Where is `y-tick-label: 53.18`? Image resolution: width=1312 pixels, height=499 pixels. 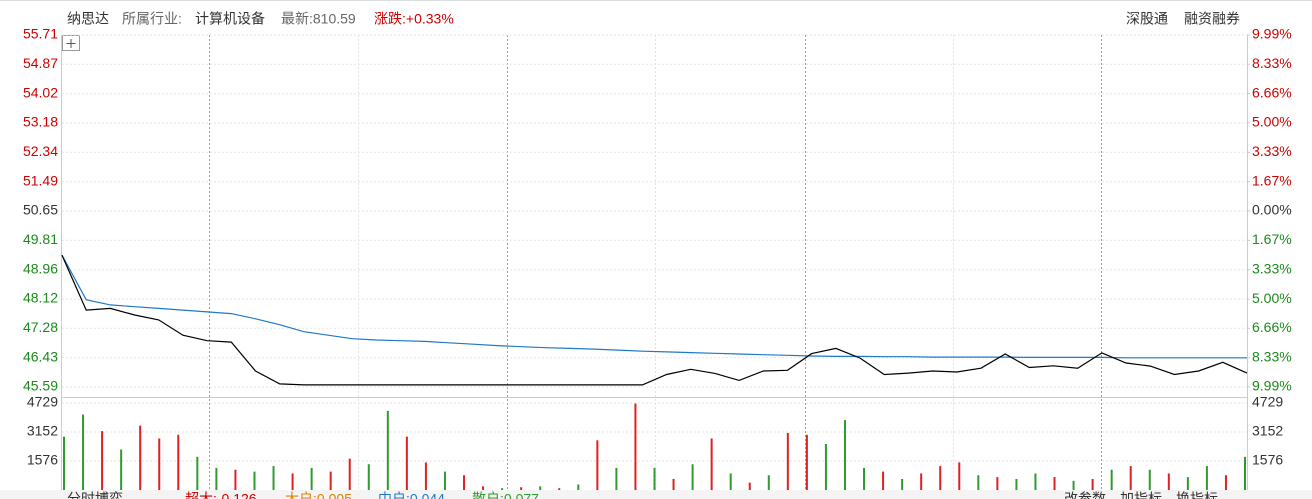
y-tick-label: 53.18 is located at coordinates (40, 122).